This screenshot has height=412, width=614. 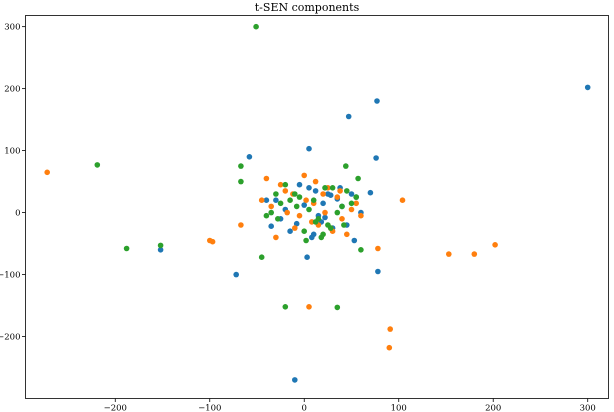 What do you see at coordinates (12, 28) in the screenshot?
I see `y-tick-label: 300` at bounding box center [12, 28].